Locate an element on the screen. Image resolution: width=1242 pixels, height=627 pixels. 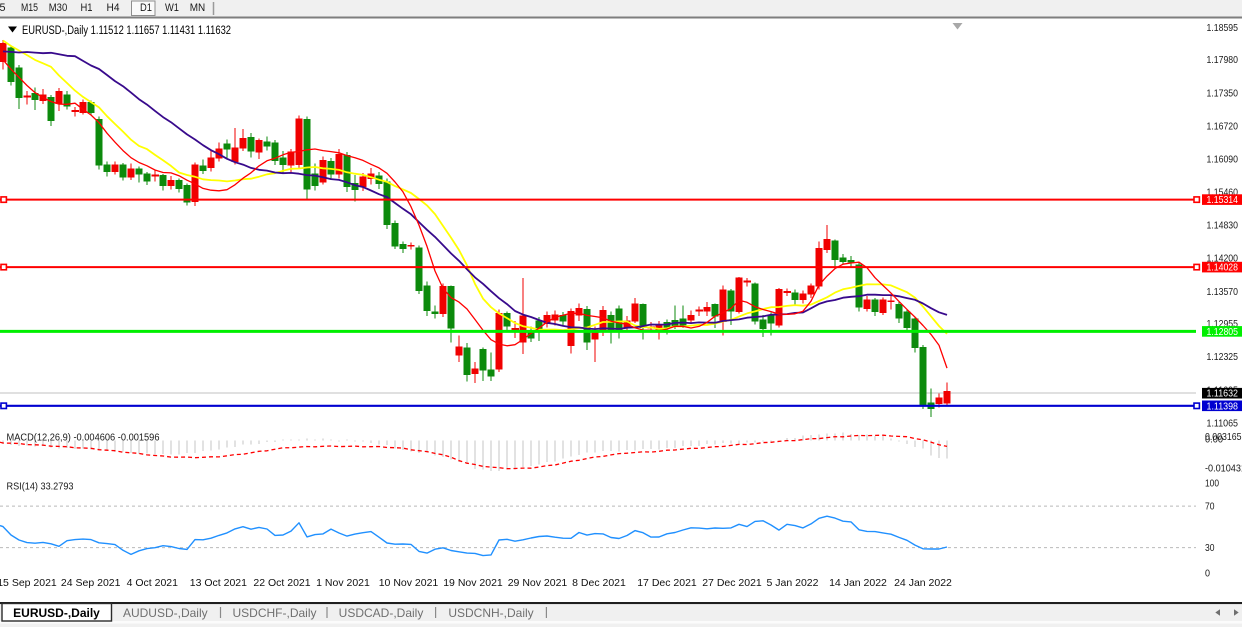
svg-text: 10 Nov 2021 is located at coordinates (409, 583).